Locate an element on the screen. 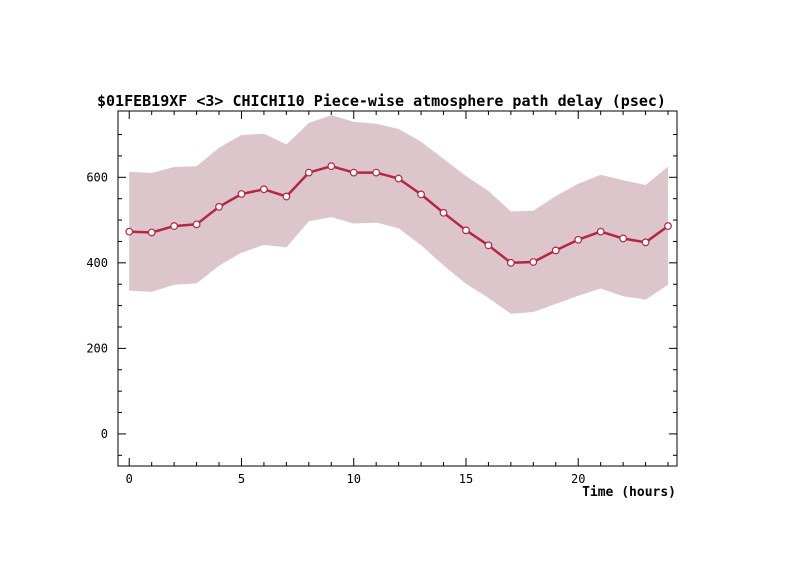 The image size is (794, 577). y-tick-label: 200 is located at coordinates (97, 348).